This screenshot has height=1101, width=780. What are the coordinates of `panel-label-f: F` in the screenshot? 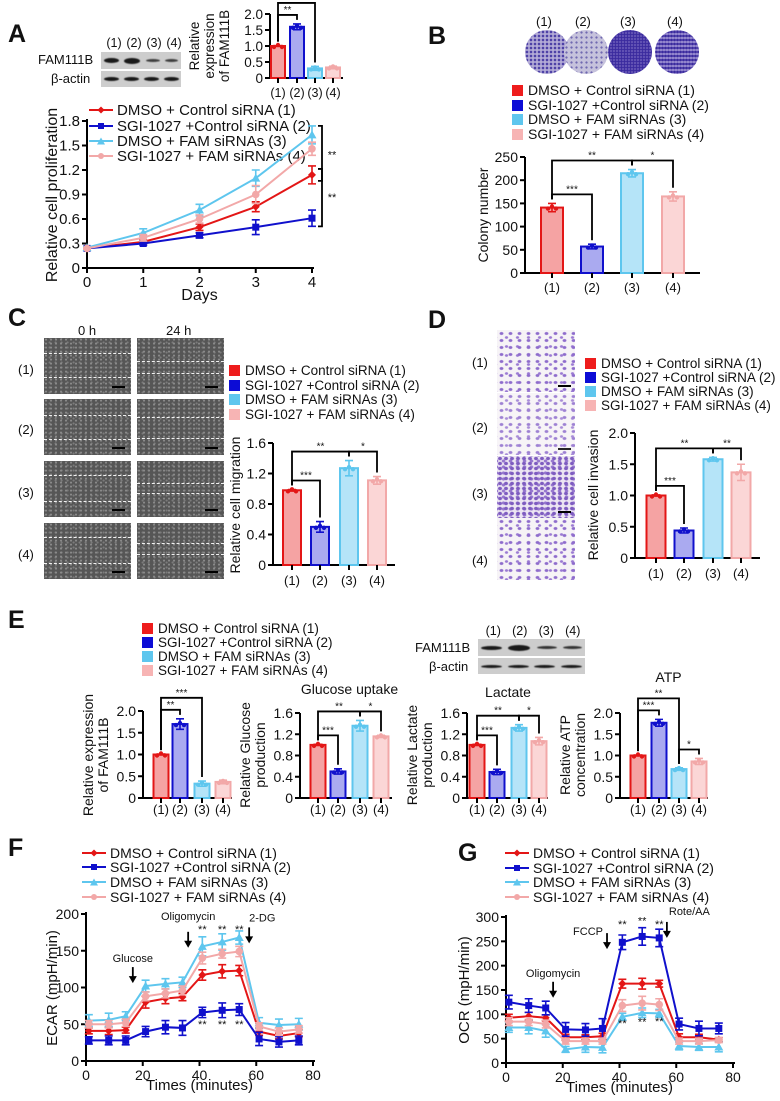 It's located at (16, 848).